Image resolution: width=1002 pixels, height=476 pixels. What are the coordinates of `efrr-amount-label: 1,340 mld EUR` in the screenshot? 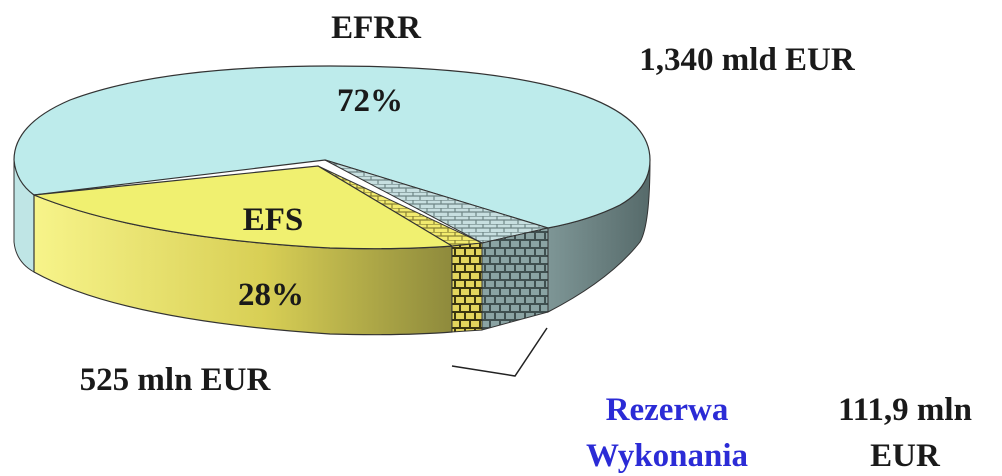 It's located at (747, 60).